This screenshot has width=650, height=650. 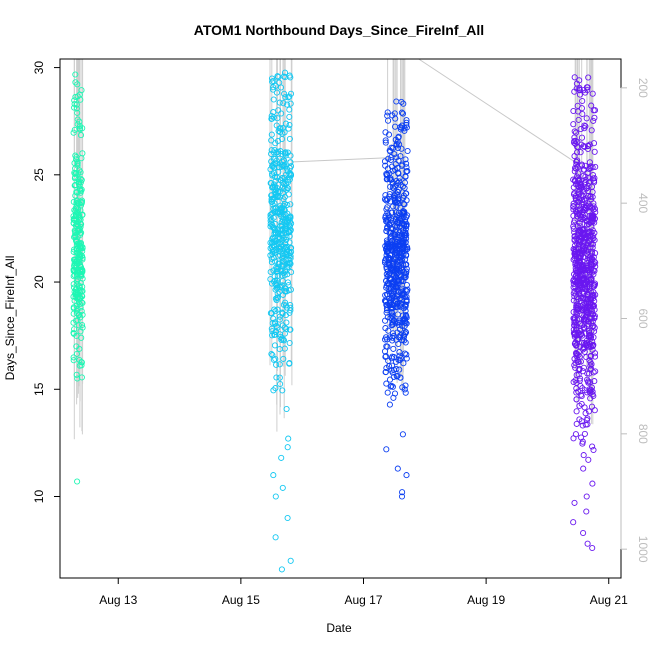 What do you see at coordinates (363, 600) in the screenshot?
I see `x-tick-label: Aug 17` at bounding box center [363, 600].